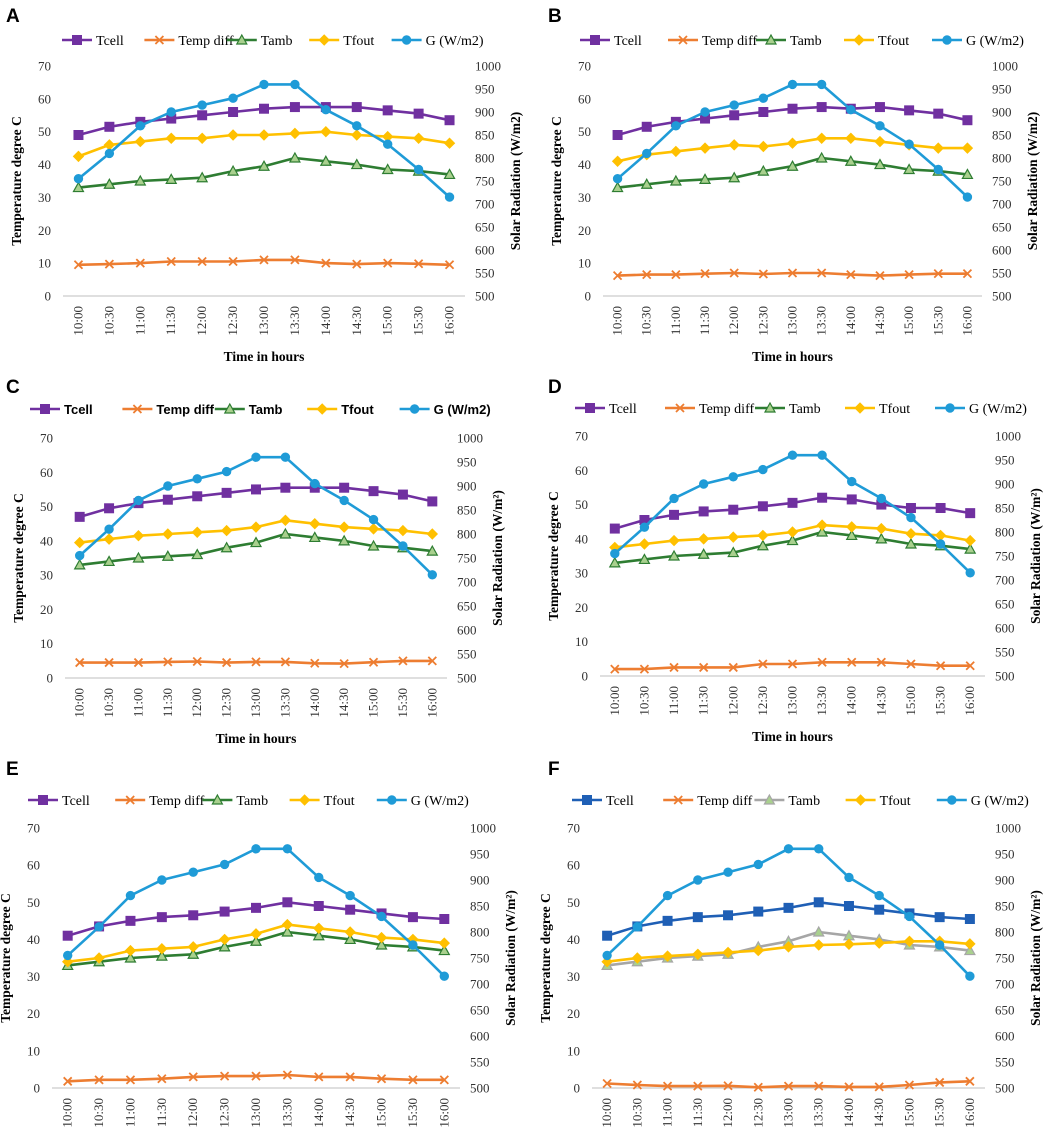 This screenshot has width=1059, height=1141. I want to click on x-tick-label: 14:30, so click(880, 701).